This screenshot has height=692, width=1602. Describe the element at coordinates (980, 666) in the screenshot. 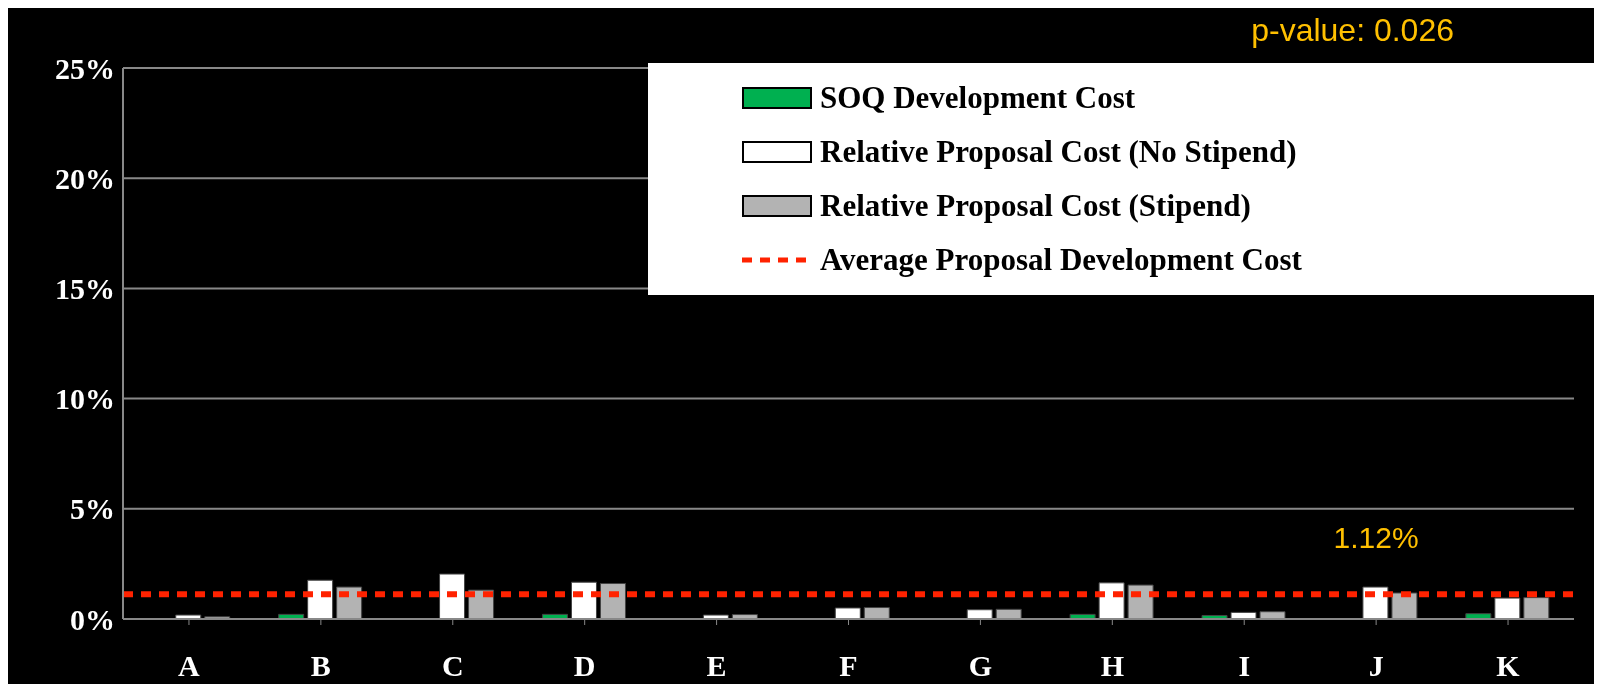

I see `x-tick-label: G` at that location.